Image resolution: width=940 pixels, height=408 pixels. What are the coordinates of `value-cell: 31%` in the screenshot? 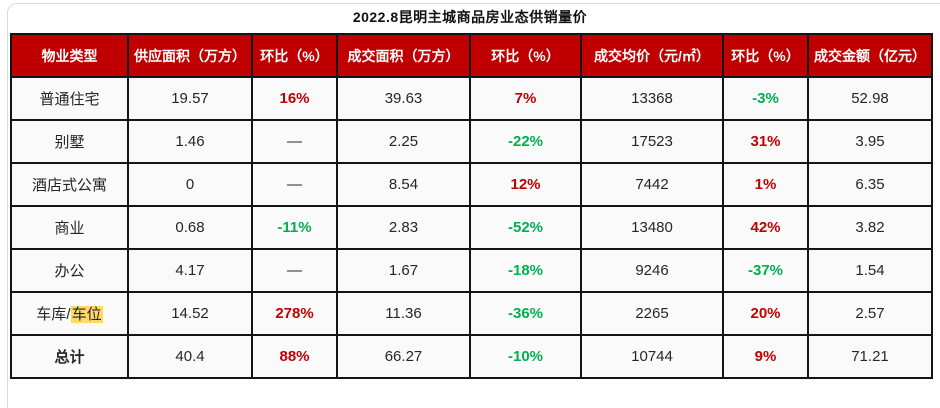 It's located at (765, 141).